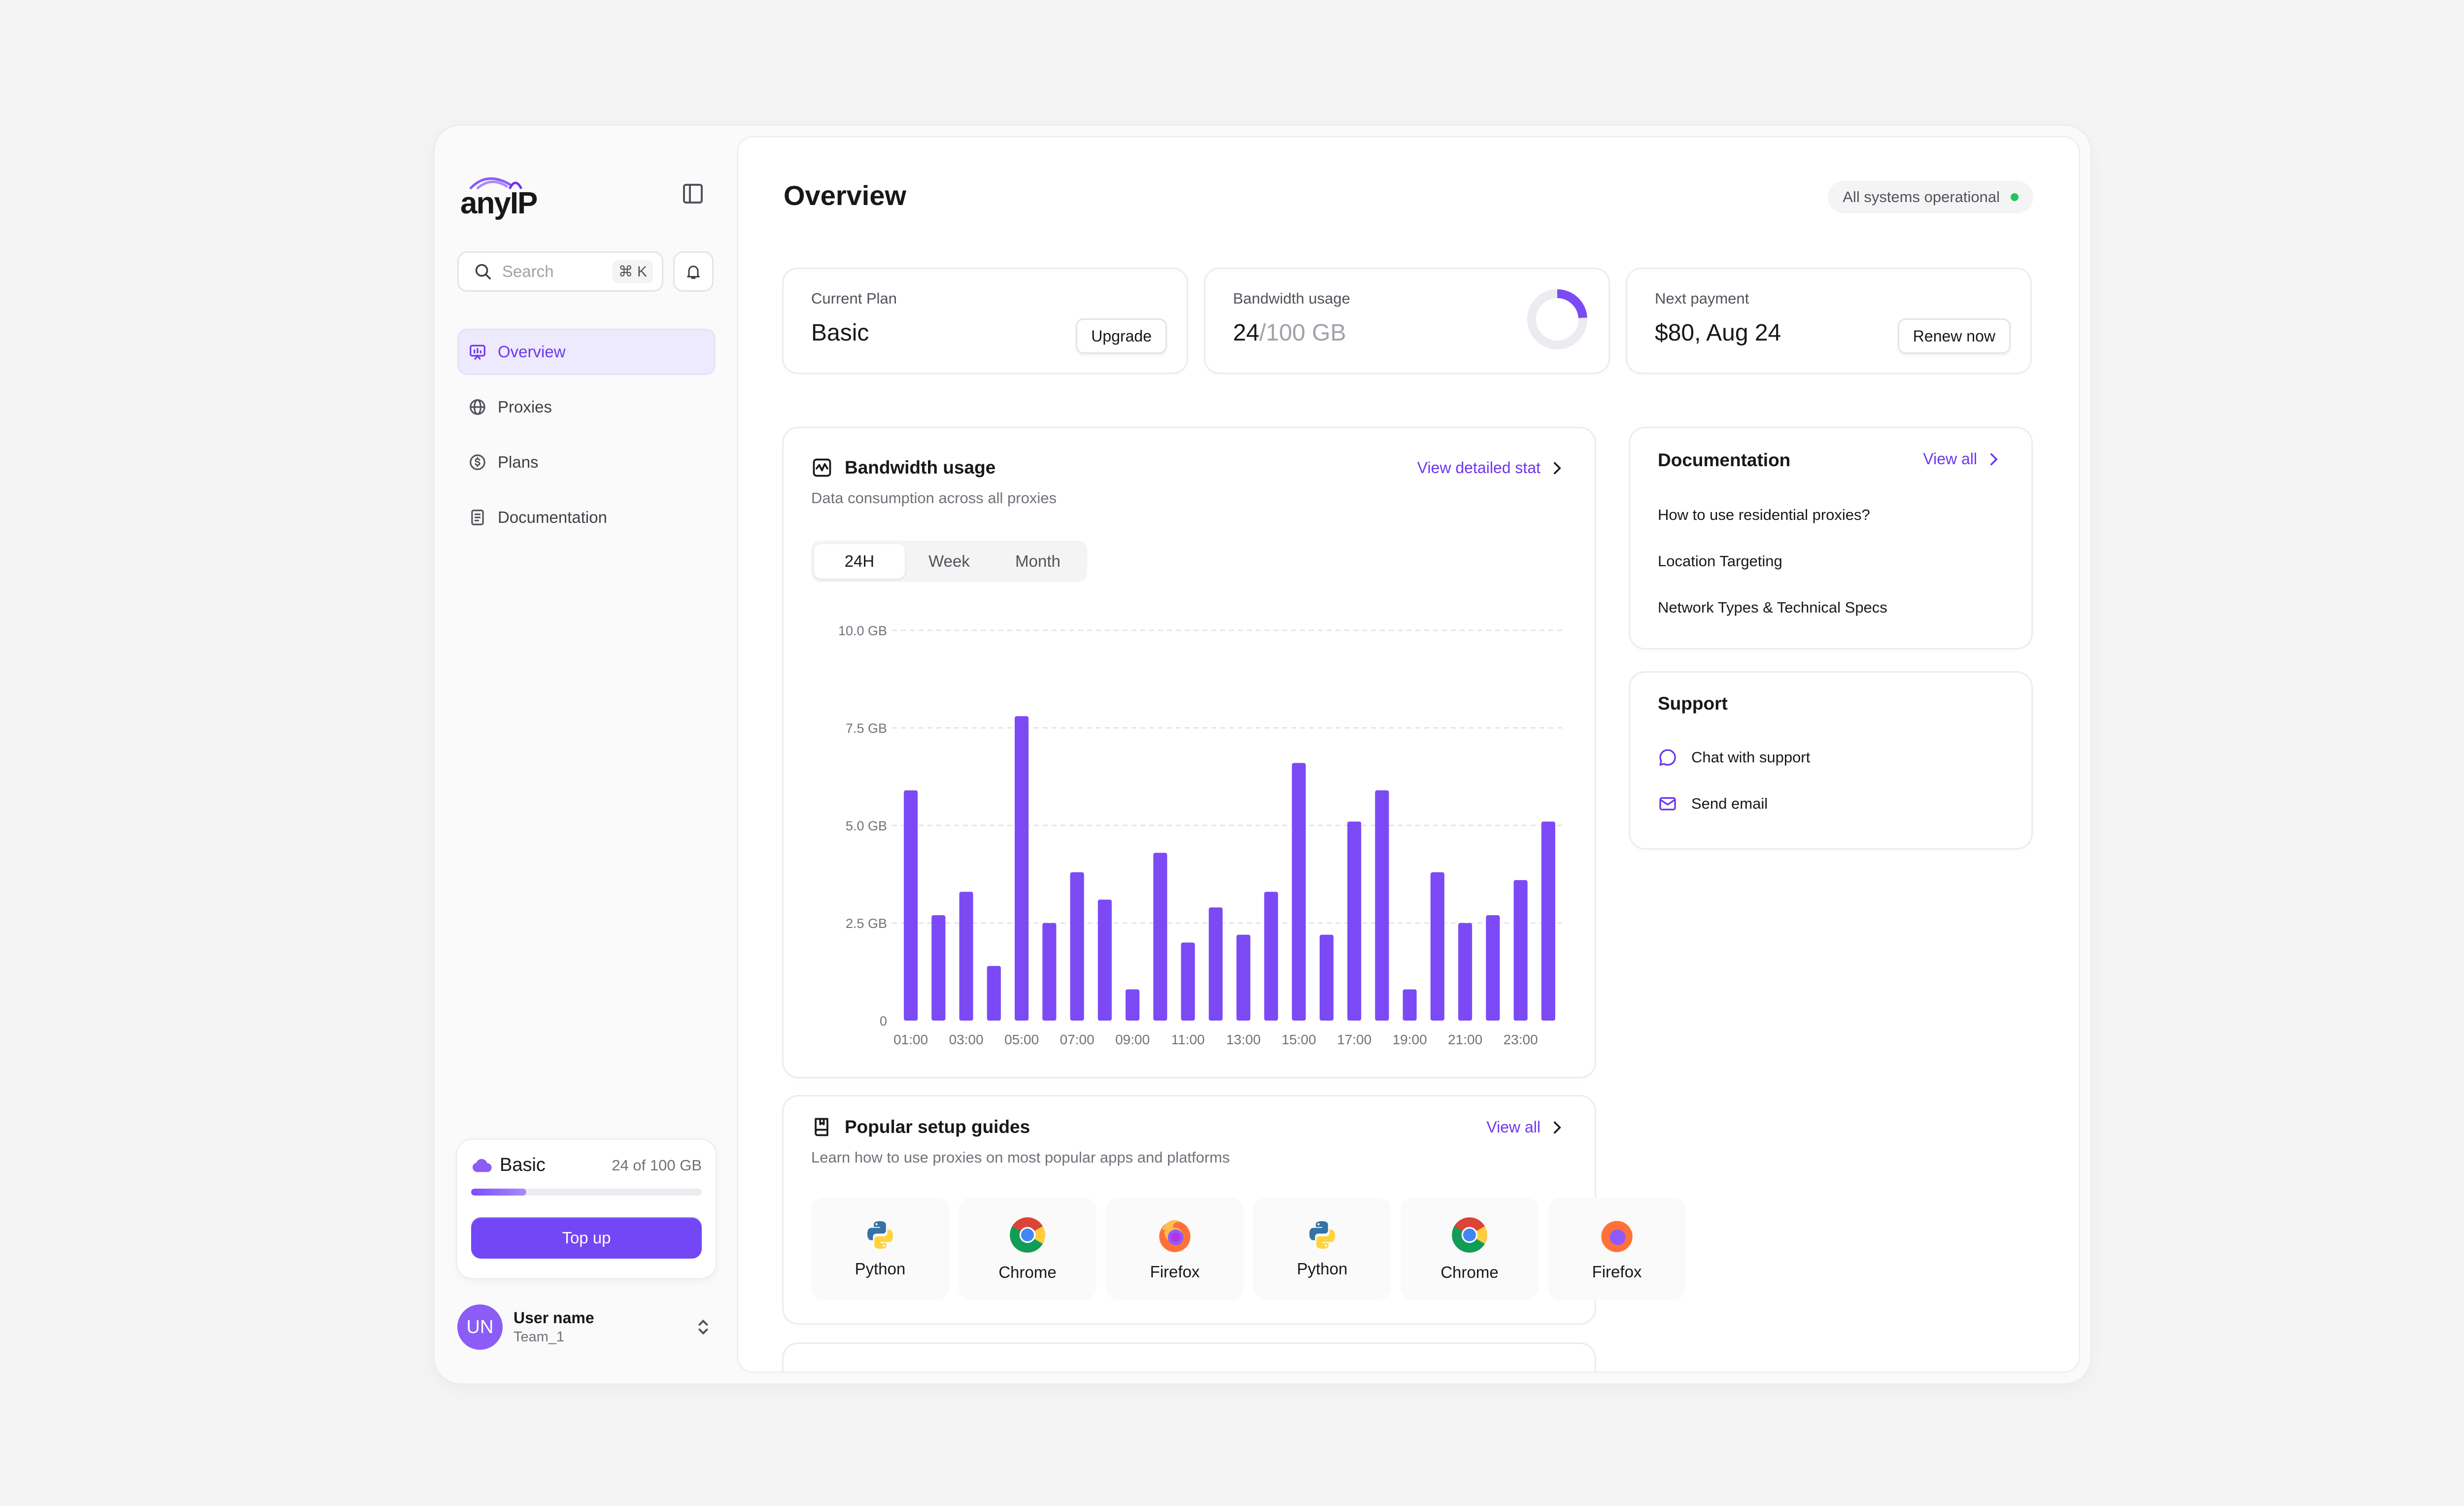  What do you see at coordinates (1720, 561) in the screenshot?
I see `doc-link: Location Targeting` at bounding box center [1720, 561].